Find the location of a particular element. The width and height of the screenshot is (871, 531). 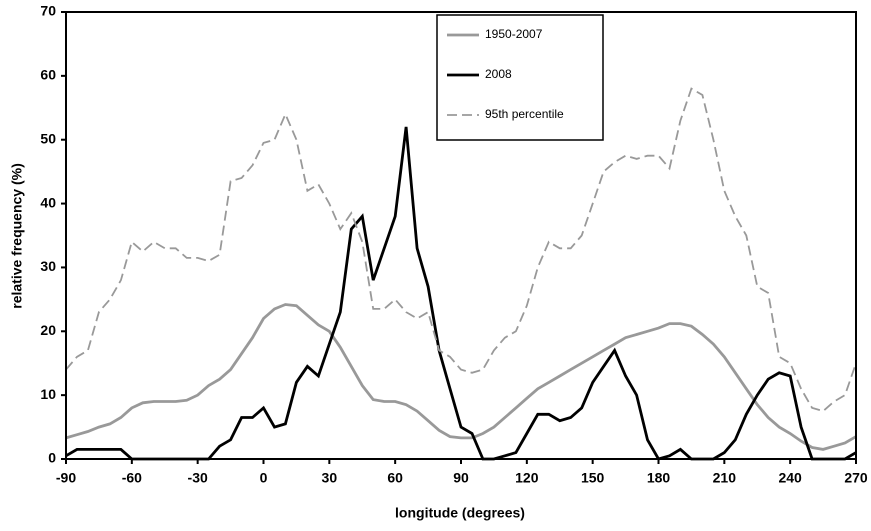

x-tick-label: 30 is located at coordinates (330, 478).